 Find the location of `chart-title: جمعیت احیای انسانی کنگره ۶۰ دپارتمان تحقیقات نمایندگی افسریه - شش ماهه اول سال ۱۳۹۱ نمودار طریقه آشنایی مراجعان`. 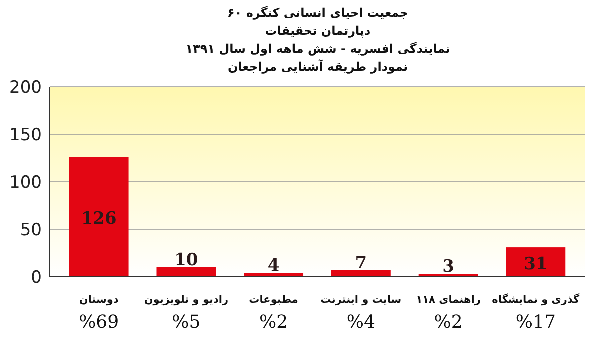

chart-title: جمعیت احیای انسانی کنگره ۶۰ دپارتمان تحقیقات نمایندگی افسریه - شش ماهه اول سال ۱۳۹۱ نمودار طریقه آشنایی مراجعان is located at coordinates (318, 40).